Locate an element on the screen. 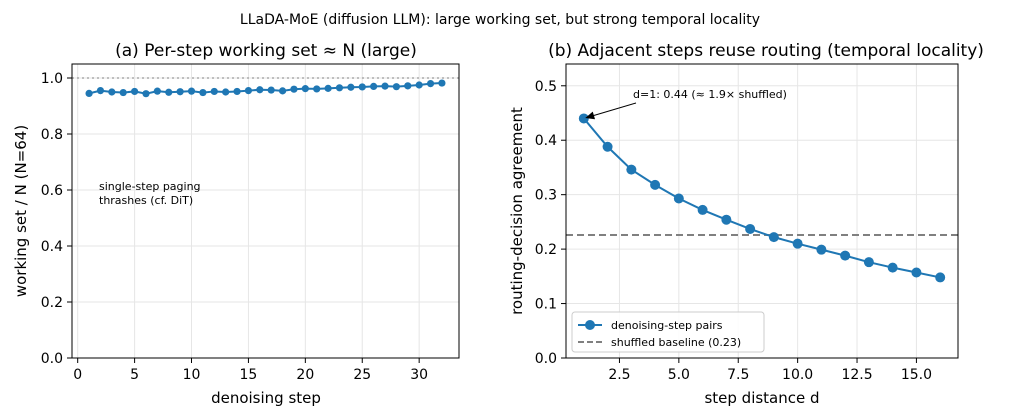 Image resolution: width=1031 pixels, height=418 pixels. panel-a-xlabel: denoising step is located at coordinates (266, 398).